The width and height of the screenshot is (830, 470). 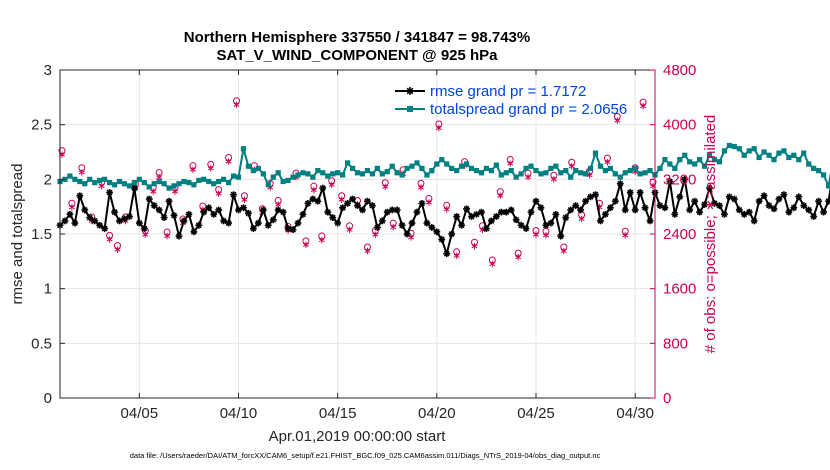 I want to click on y-tick-label: 2.5, so click(x=41, y=125).